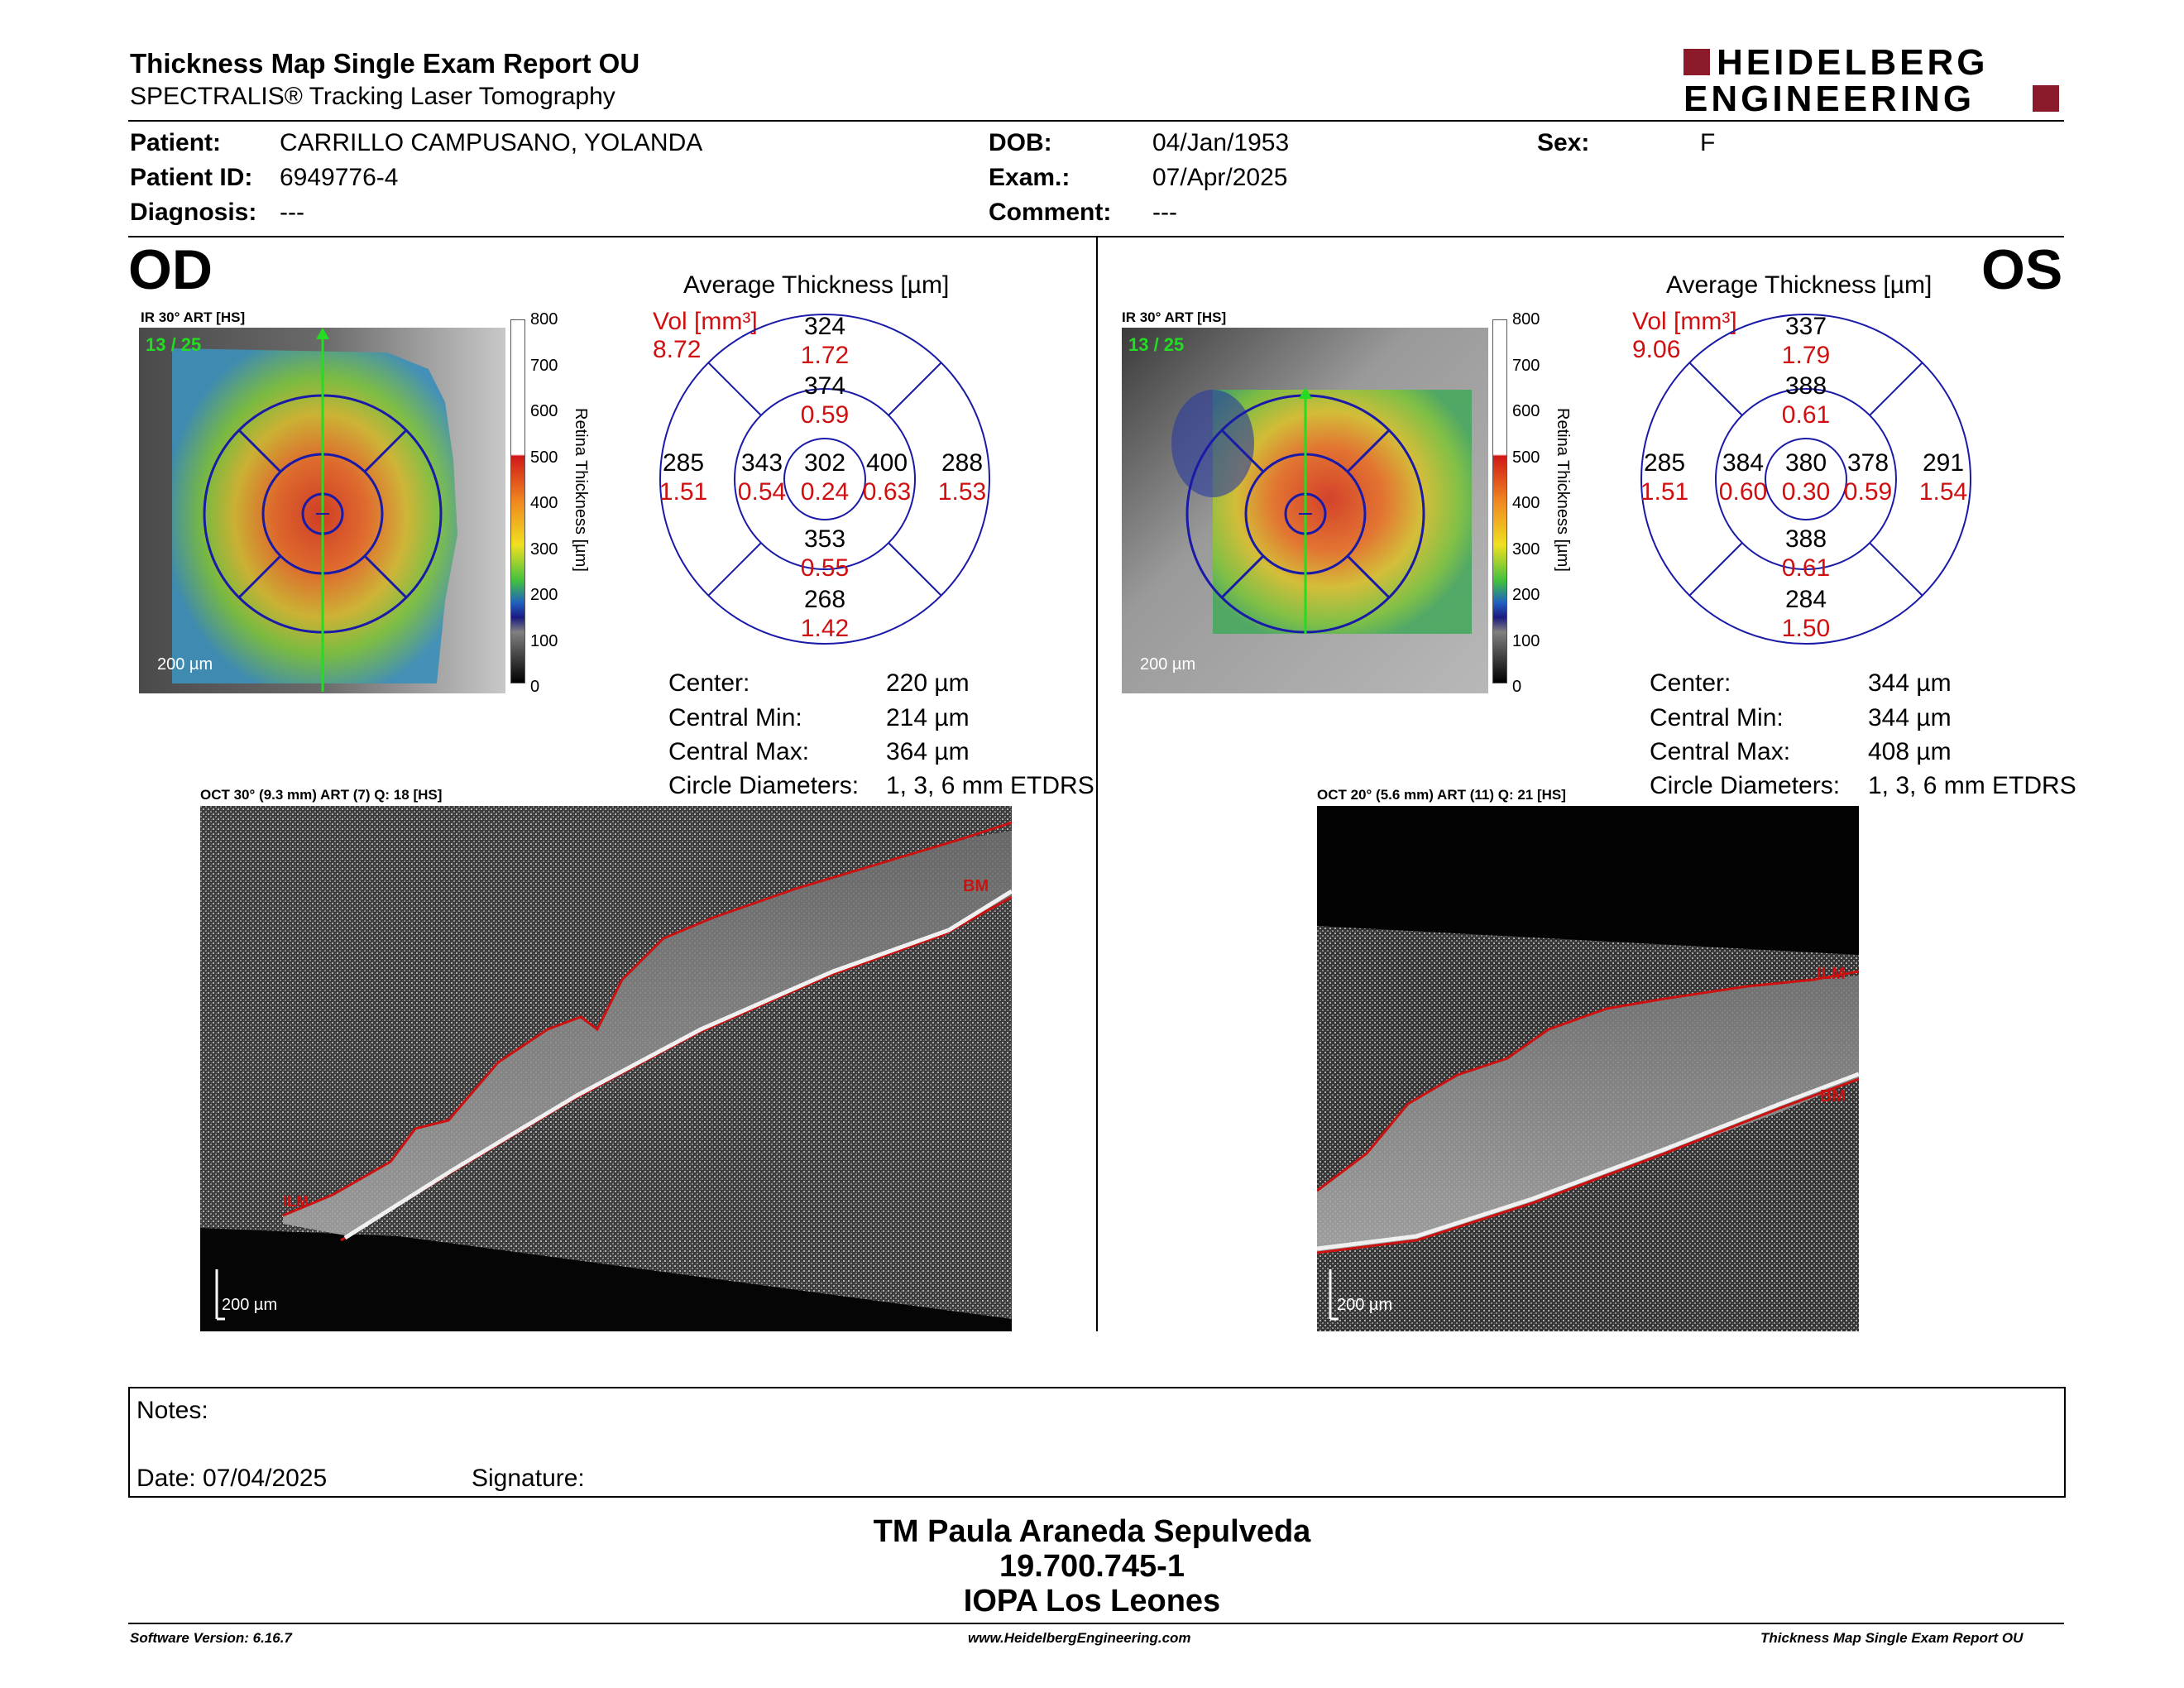 This screenshot has height=1688, width=2184. I want to click on od-oct-scale: 200 µm, so click(250, 1305).